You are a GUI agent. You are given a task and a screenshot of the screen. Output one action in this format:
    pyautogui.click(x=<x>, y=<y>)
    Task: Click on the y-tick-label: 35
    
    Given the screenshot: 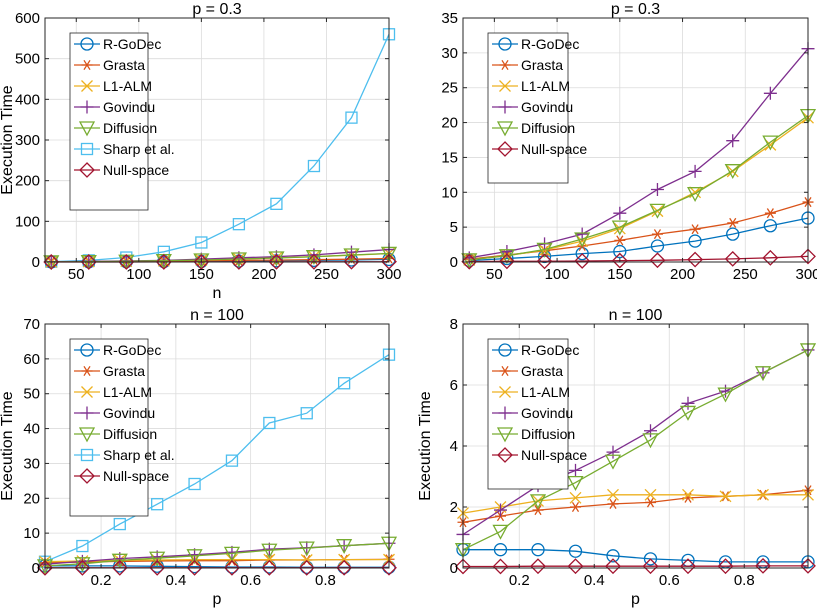 What is the action you would take?
    pyautogui.click(x=449, y=18)
    